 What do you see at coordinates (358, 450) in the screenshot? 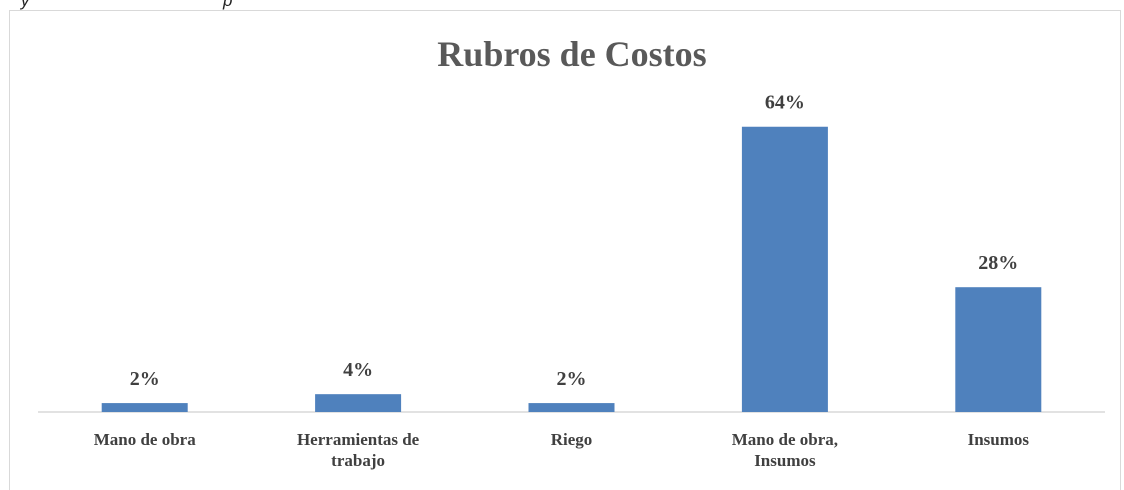
I see `tick-label-2: Herramientas de trabajo` at bounding box center [358, 450].